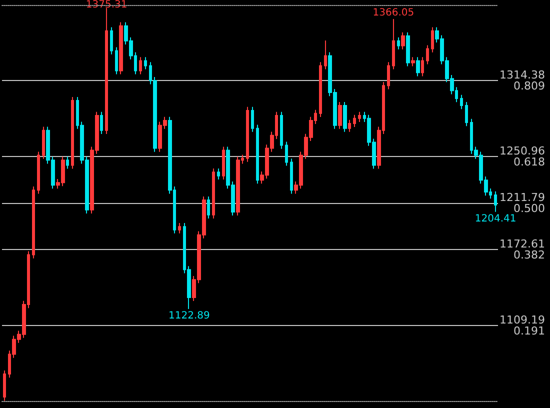 The height and width of the screenshot is (408, 550). What do you see at coordinates (529, 331) in the screenshot?
I see `y2-tick-label: 0.191` at bounding box center [529, 331].